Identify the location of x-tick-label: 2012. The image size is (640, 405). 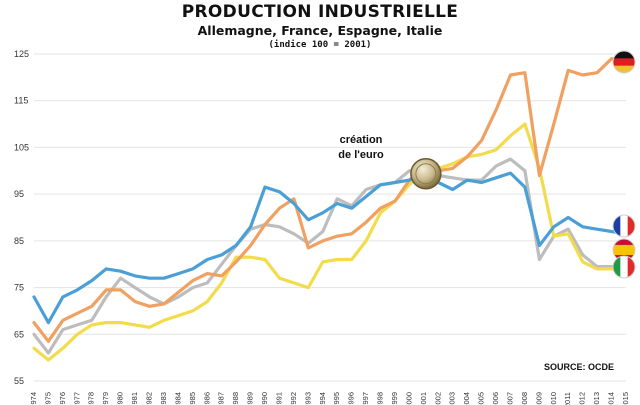
(582, 398).